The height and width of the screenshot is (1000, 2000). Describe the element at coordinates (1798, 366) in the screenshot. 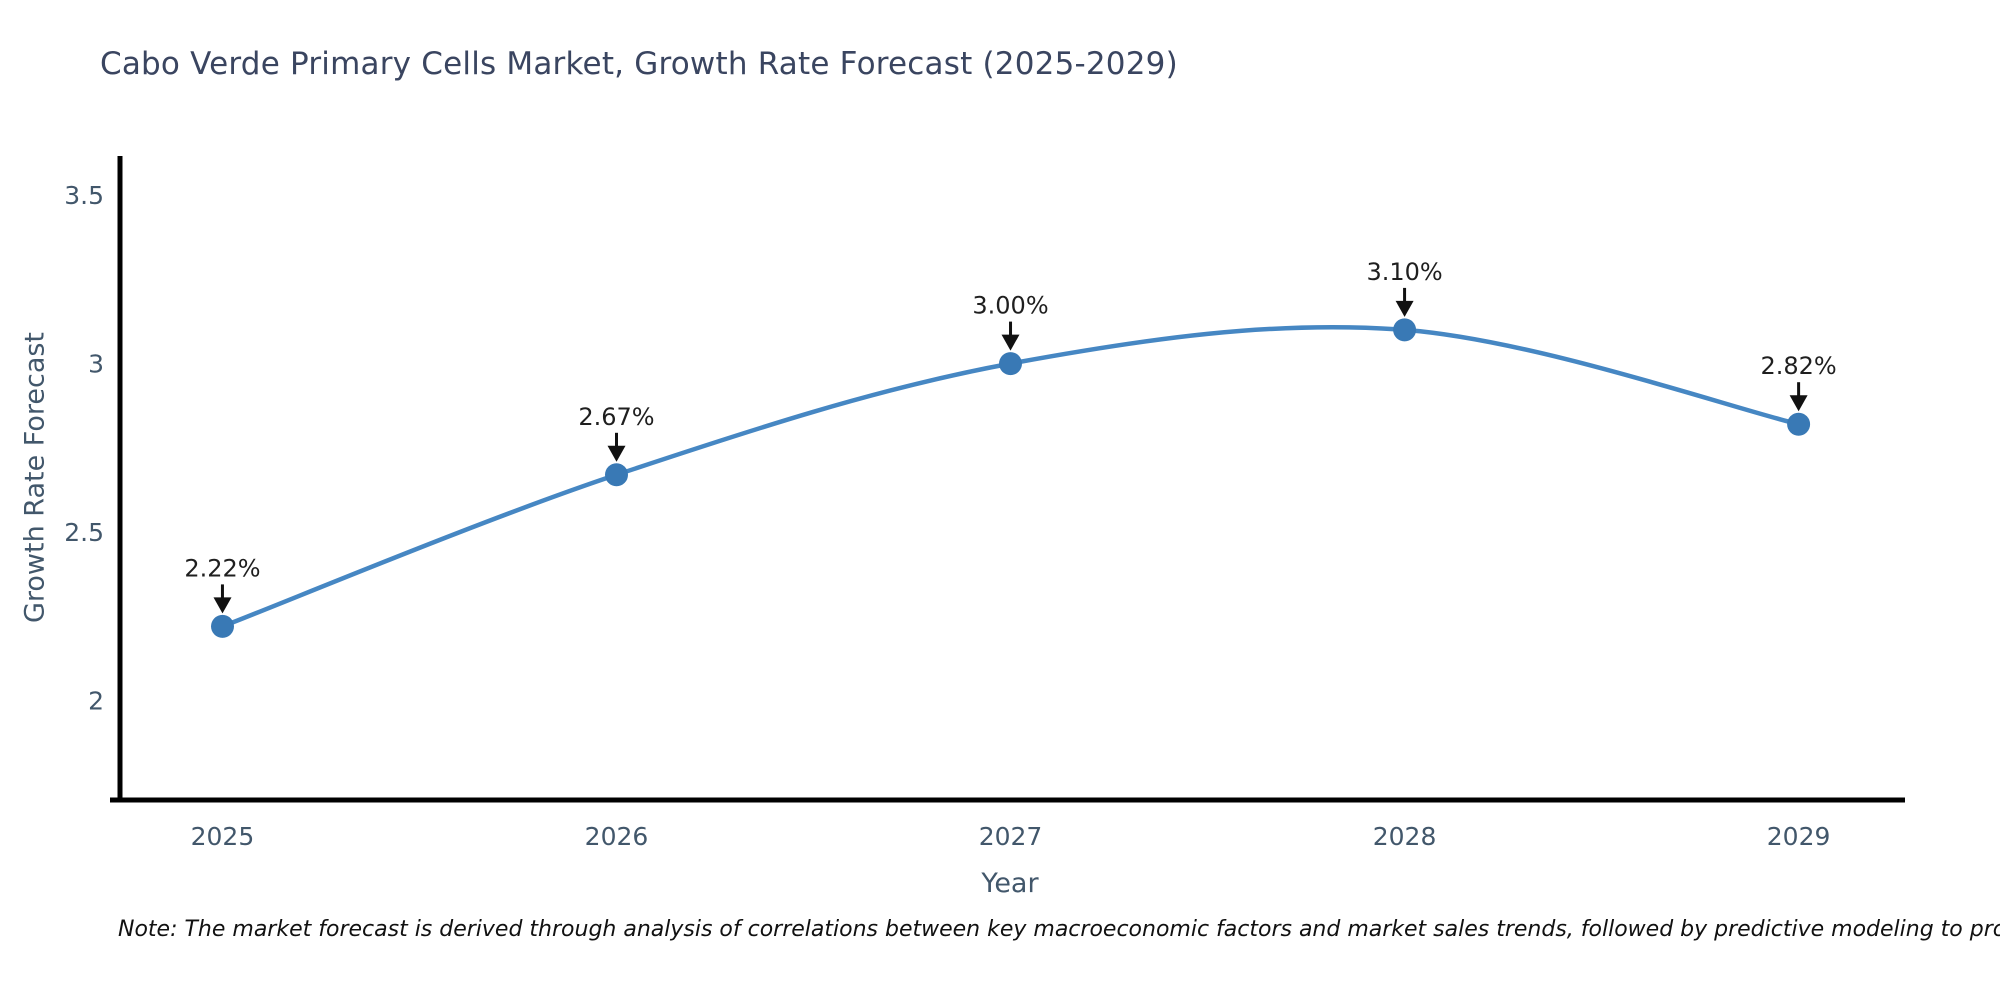

I see `annotation-label: 2.82%` at that location.